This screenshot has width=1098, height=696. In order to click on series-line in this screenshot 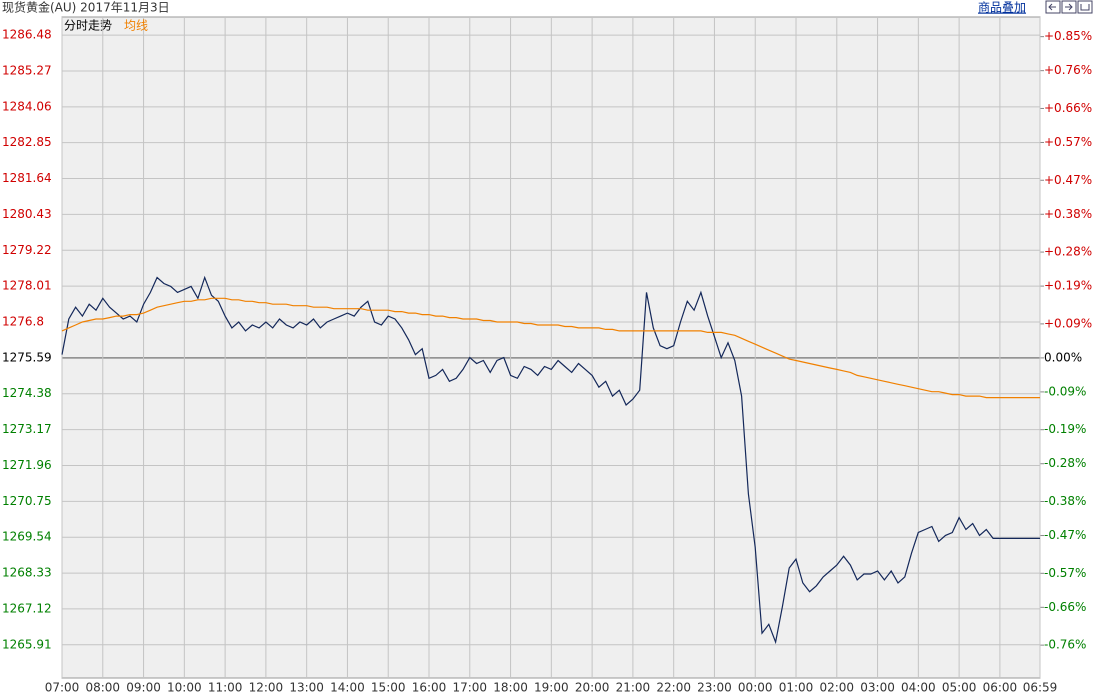, I will do `click(550, 348)`.